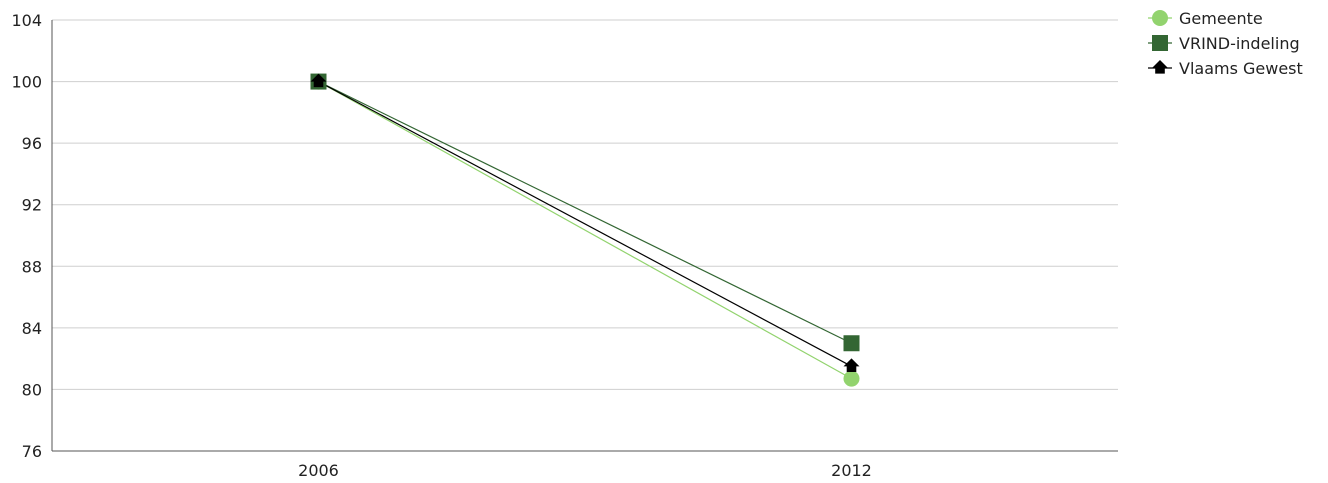 The image size is (1328, 483). What do you see at coordinates (32, 143) in the screenshot?
I see `y-tick-label: 96` at bounding box center [32, 143].